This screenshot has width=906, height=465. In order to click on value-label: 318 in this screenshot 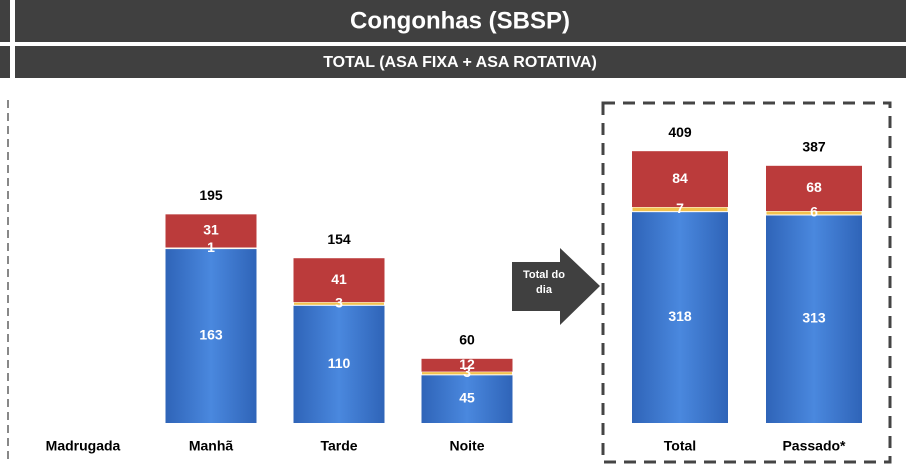, I will do `click(680, 316)`.